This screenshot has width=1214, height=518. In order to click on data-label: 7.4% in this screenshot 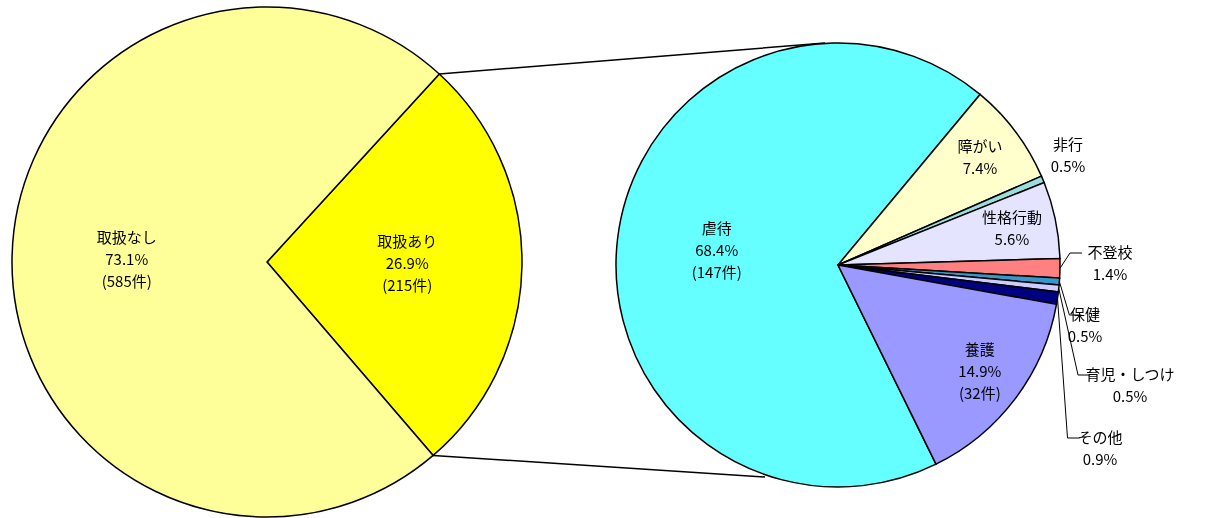, I will do `click(980, 168)`.